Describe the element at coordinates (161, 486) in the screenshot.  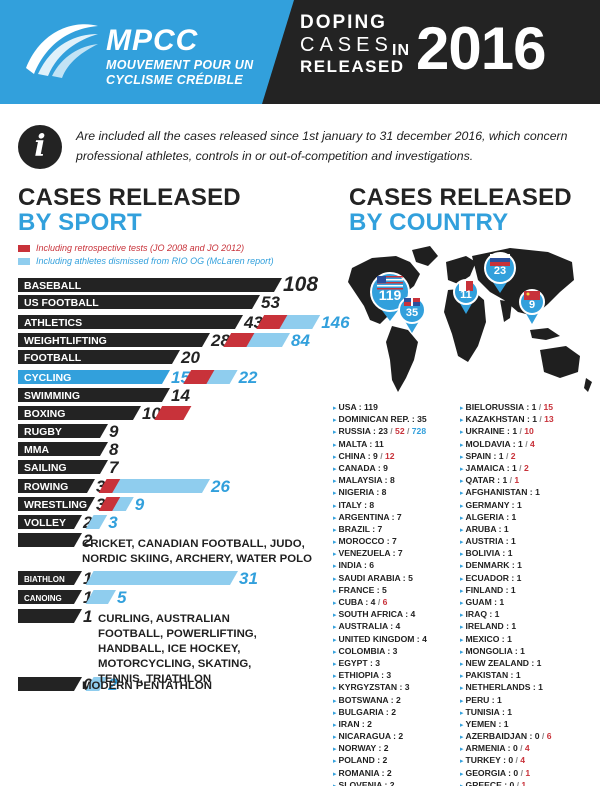
I see `bar-rowing-rio` at that location.